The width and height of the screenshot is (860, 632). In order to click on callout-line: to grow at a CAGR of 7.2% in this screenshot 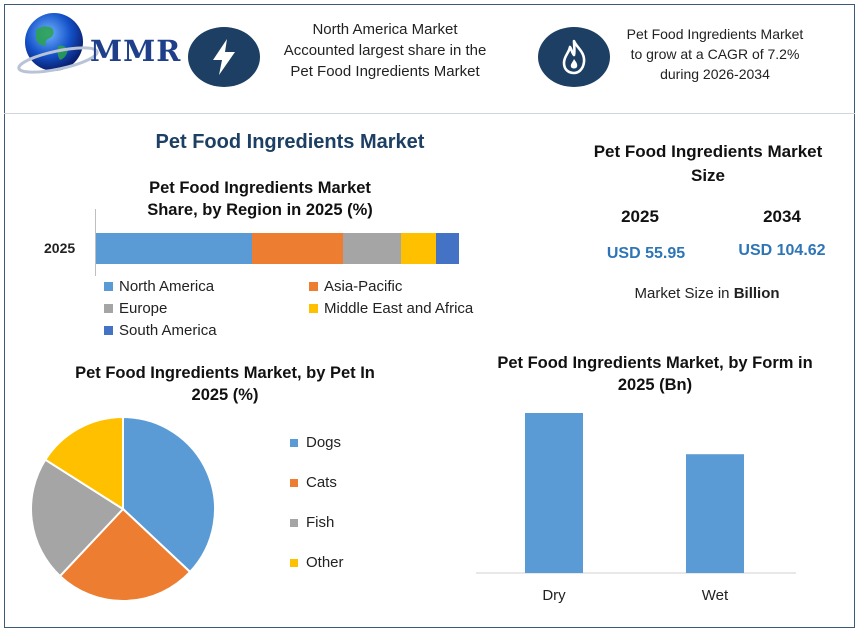, I will do `click(715, 54)`.